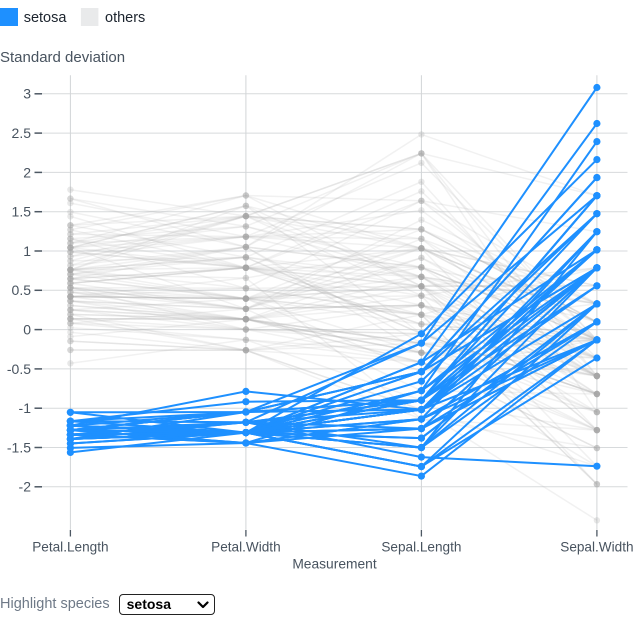 This screenshot has width=640, height=622. What do you see at coordinates (62, 57) in the screenshot?
I see `svg-text: Standard deviation` at bounding box center [62, 57].